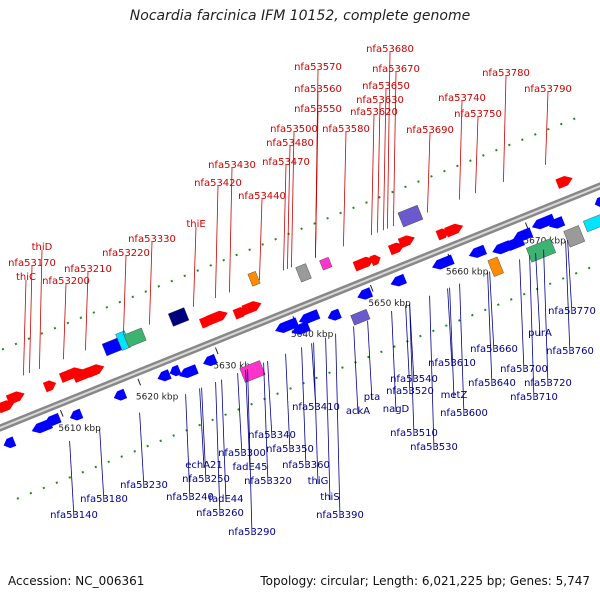  What do you see at coordinates (462, 98) in the screenshot?
I see `top-gene-label: nfa53740` at bounding box center [462, 98].